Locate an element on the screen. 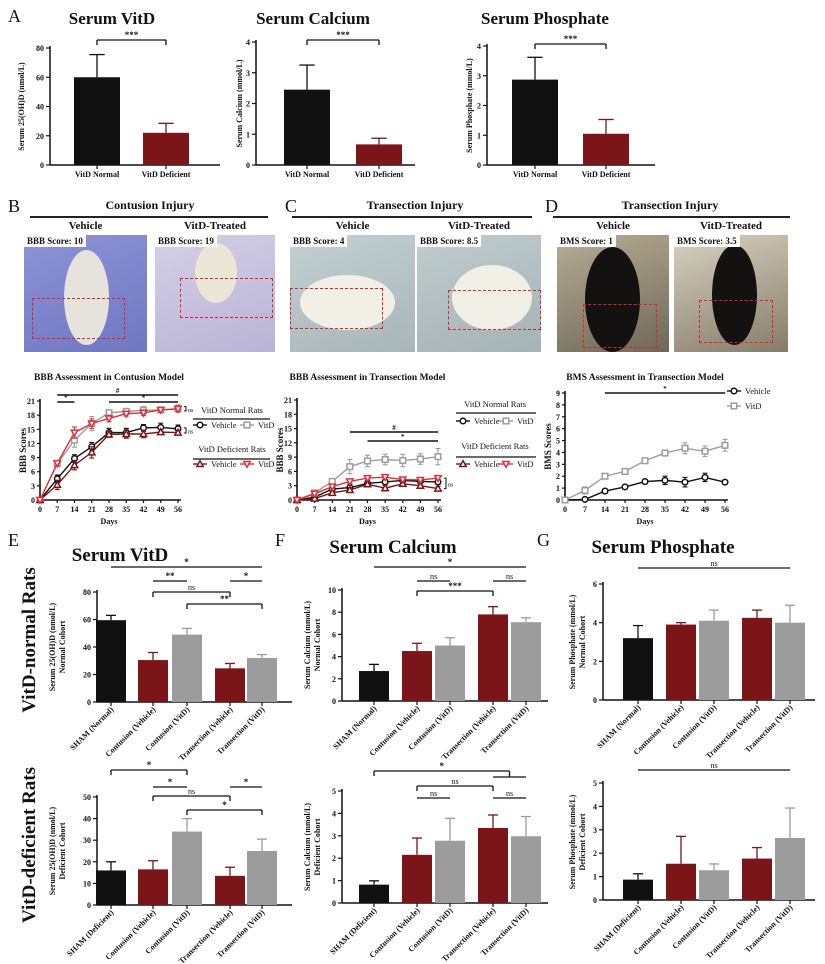  ns-bracket is located at coordinates (185, 409).